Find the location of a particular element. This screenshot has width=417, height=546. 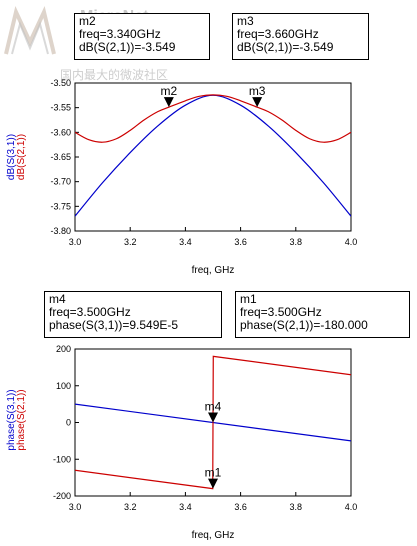

y-tick-label: 100 is located at coordinates (63, 386).